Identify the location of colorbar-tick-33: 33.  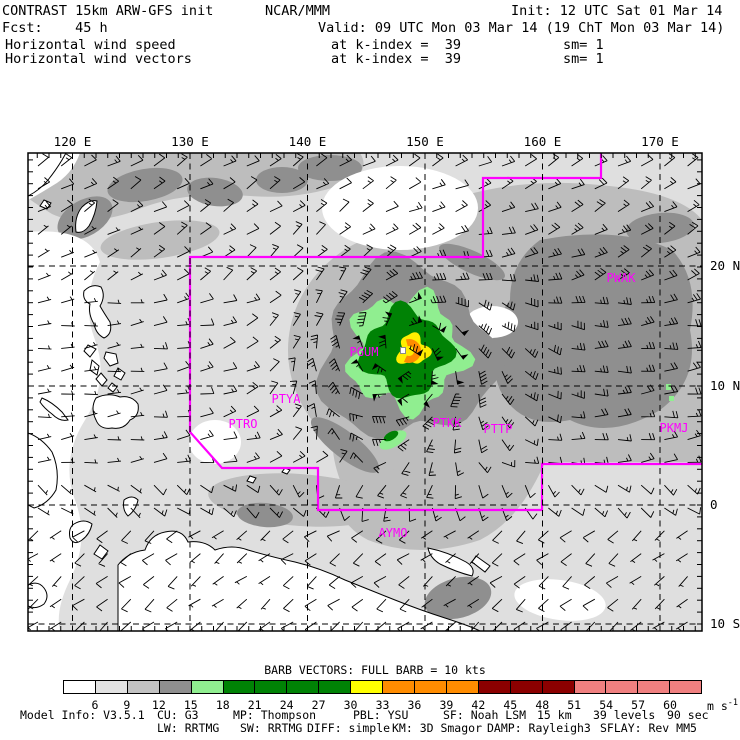
(382, 705).